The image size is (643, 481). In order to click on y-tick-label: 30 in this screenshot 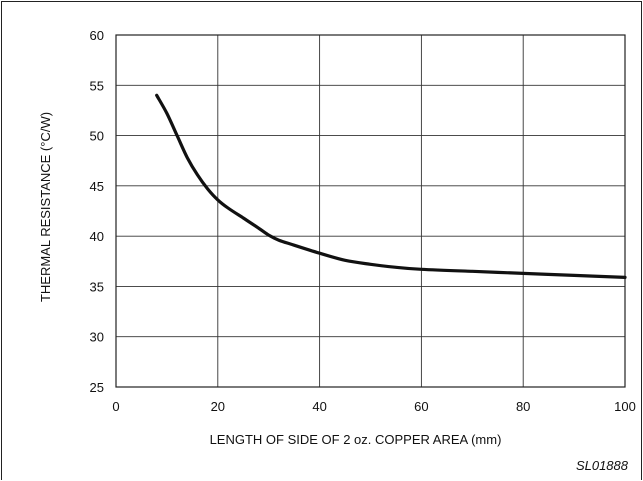, I will do `click(97, 337)`.